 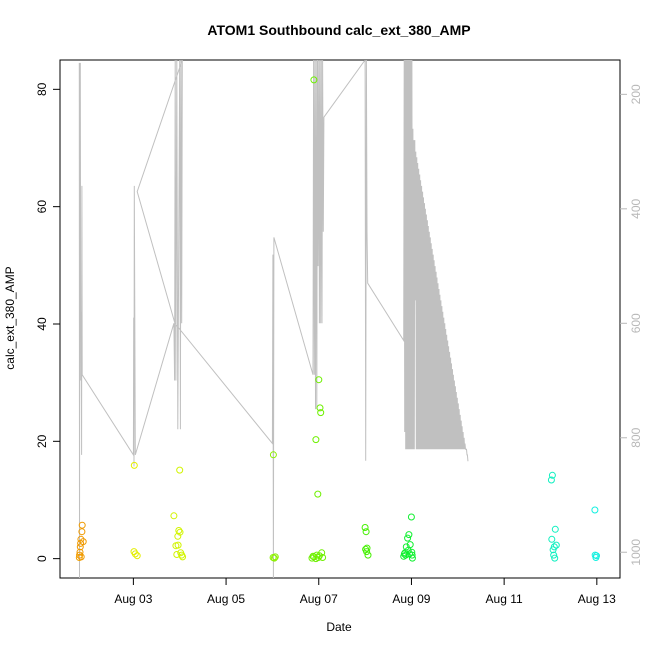 What do you see at coordinates (636, 94) in the screenshot?
I see `y2-tick-label: 200` at bounding box center [636, 94].